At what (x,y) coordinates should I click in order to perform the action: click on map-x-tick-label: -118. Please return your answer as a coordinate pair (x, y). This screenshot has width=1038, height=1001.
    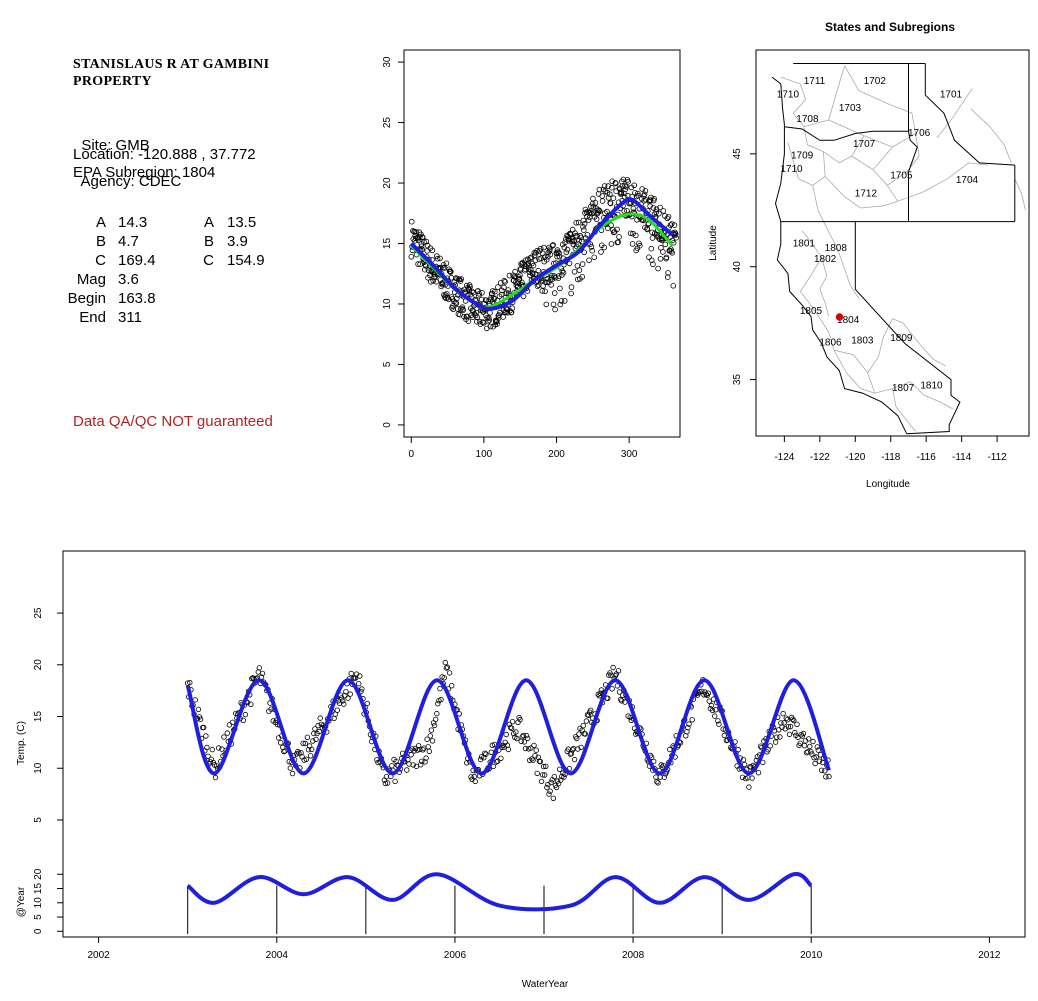
    Looking at the image, I should click on (891, 457).